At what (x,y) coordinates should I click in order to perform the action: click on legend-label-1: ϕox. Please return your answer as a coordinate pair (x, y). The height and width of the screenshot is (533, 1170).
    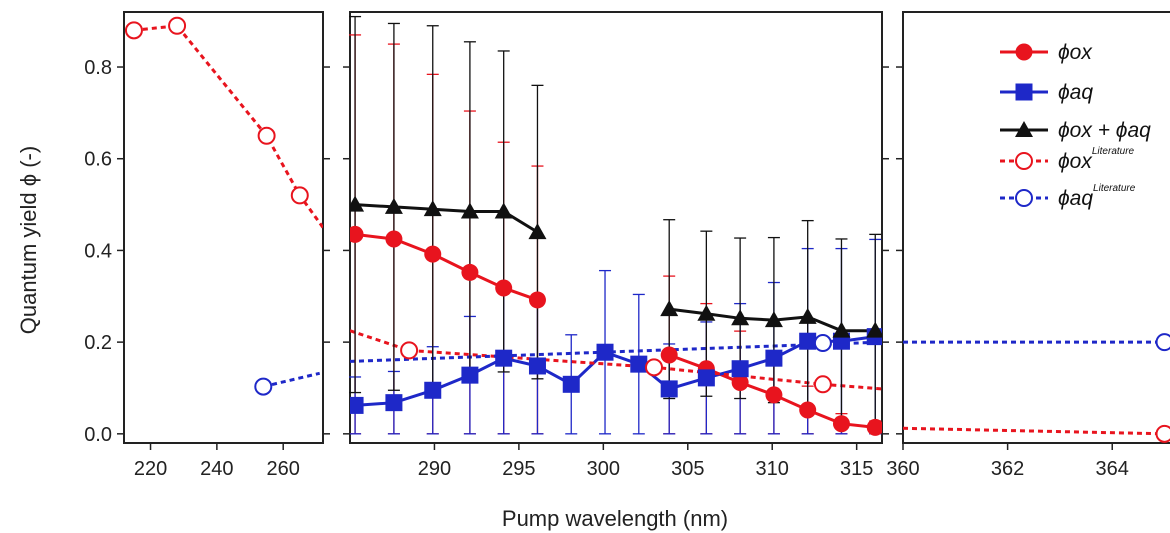
    Looking at the image, I should click on (1075, 52).